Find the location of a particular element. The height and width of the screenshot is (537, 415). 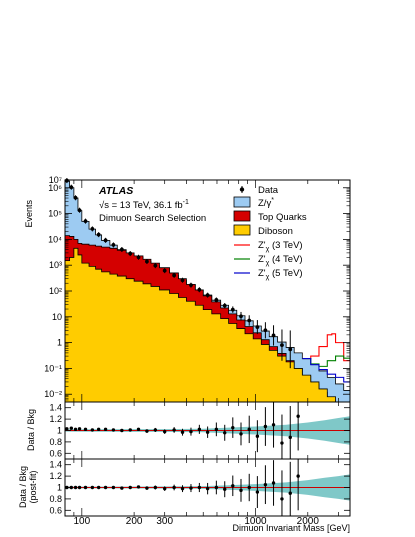

signal-curve-5tev is located at coordinates (326, 370).